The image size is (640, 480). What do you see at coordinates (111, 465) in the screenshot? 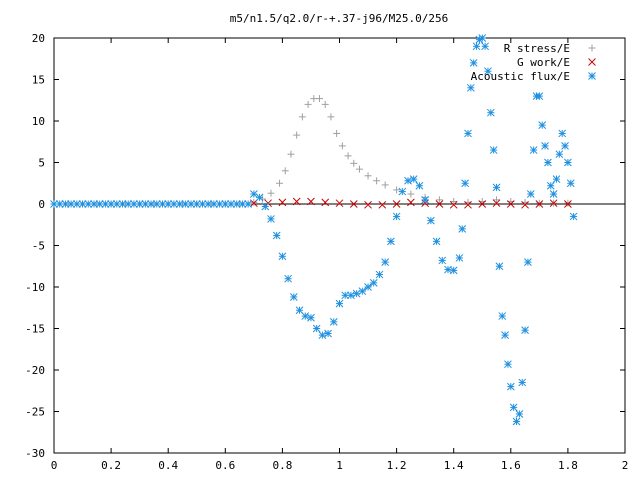
I see `x-tick-label: 0.2` at bounding box center [111, 465].